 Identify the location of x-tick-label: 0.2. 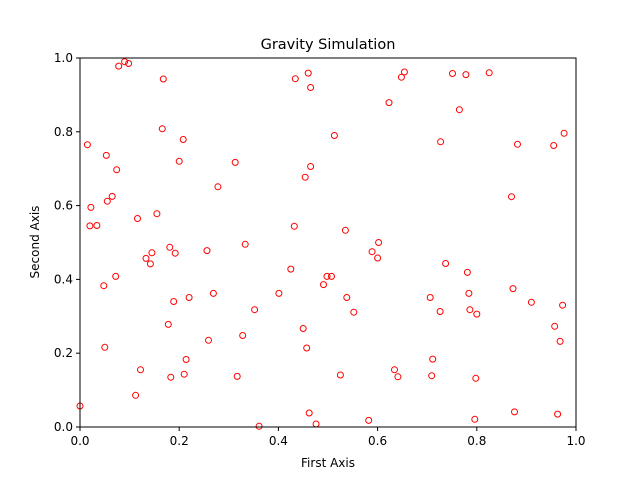
(179, 441).